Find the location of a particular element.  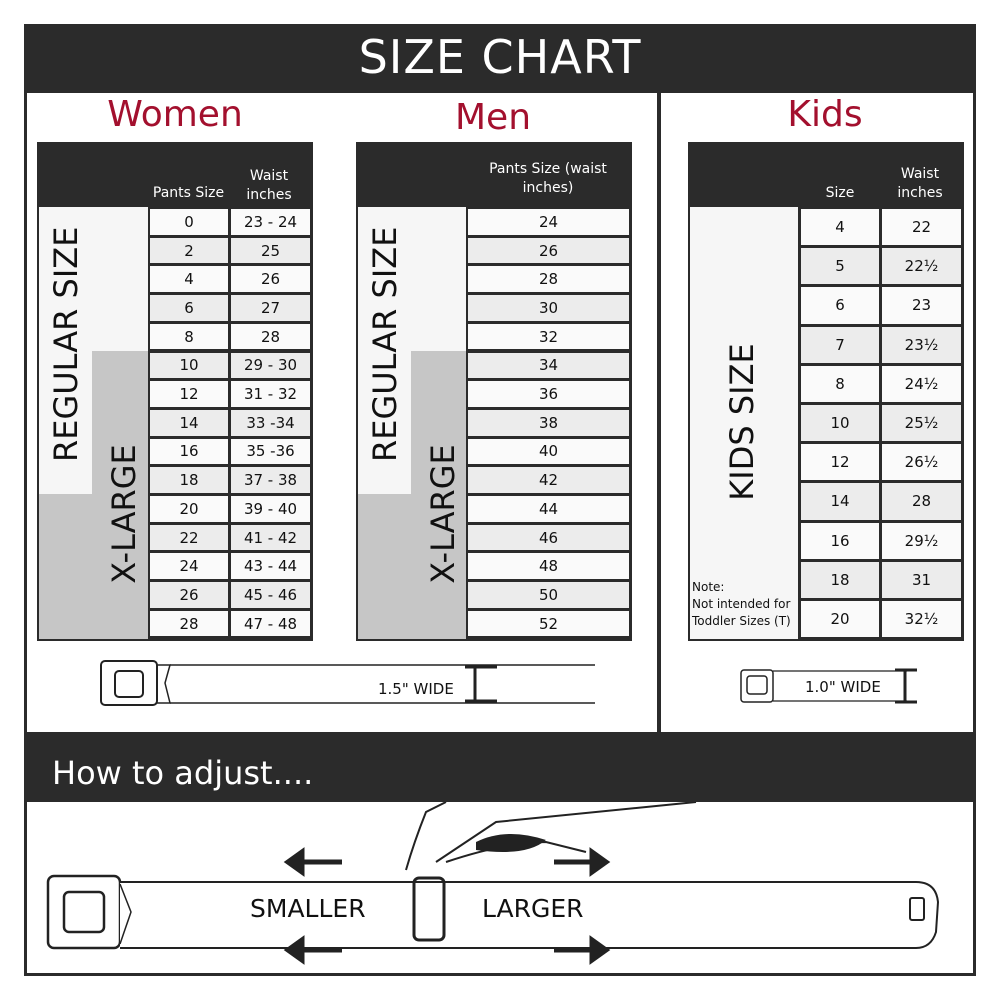

smaller-label: SMALLER is located at coordinates (308, 908).